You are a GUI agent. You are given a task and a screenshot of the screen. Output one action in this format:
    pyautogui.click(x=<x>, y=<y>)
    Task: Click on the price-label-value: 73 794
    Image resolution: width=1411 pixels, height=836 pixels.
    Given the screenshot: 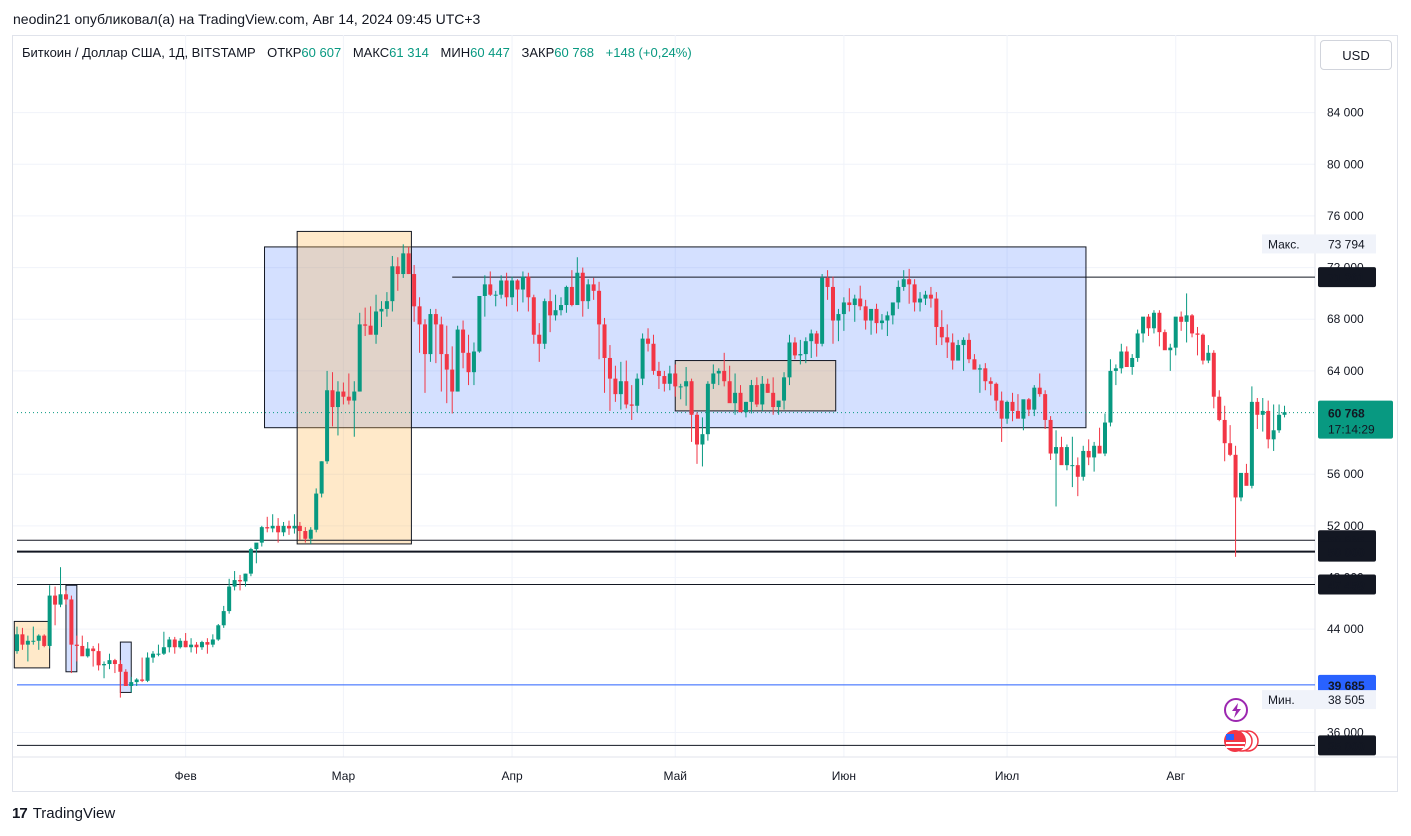 What is the action you would take?
    pyautogui.click(x=1346, y=244)
    